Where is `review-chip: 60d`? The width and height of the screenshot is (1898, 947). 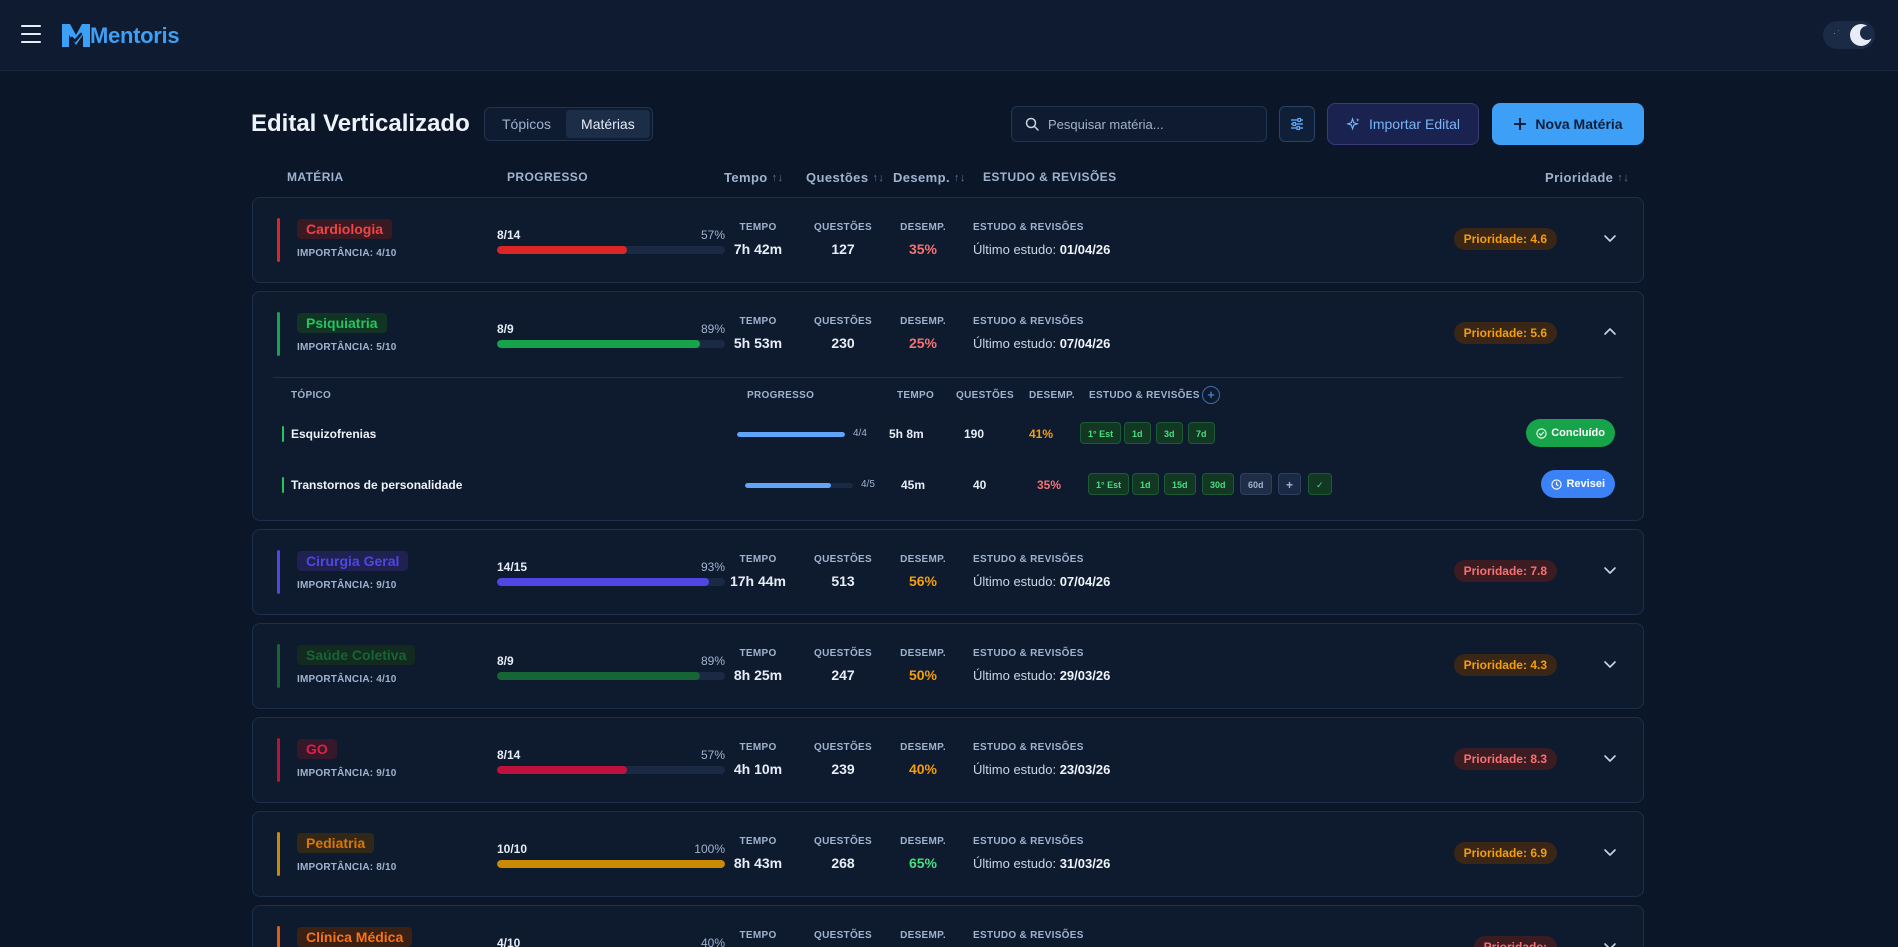
review-chip: 60d is located at coordinates (1256, 484).